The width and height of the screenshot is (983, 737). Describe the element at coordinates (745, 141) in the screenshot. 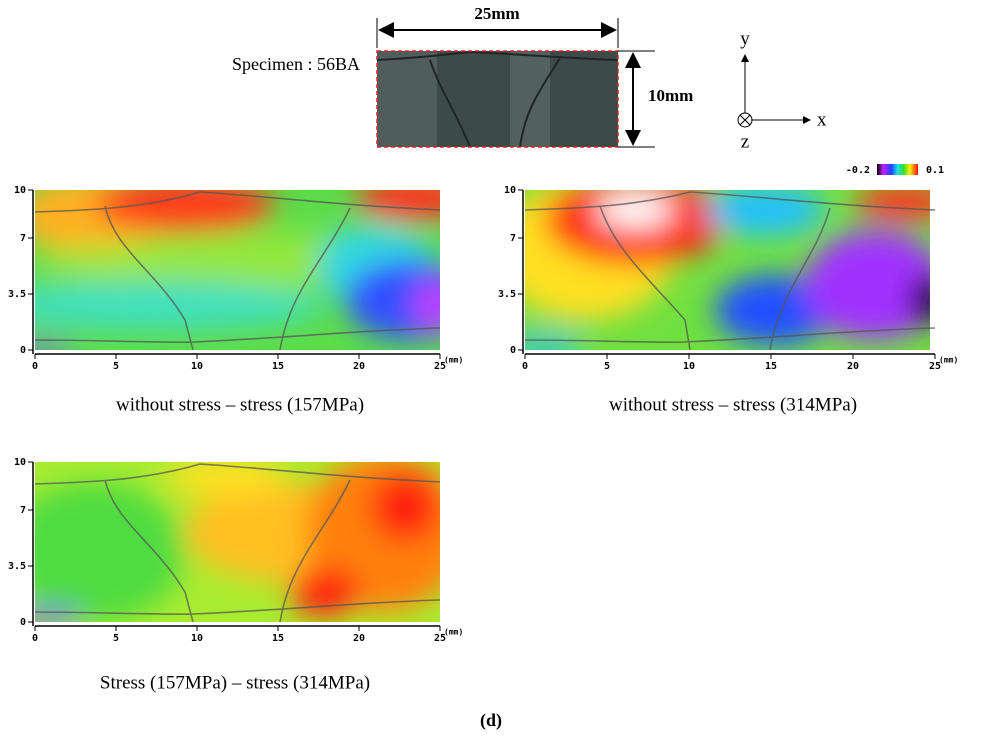

I see `z-axis-label: z` at that location.